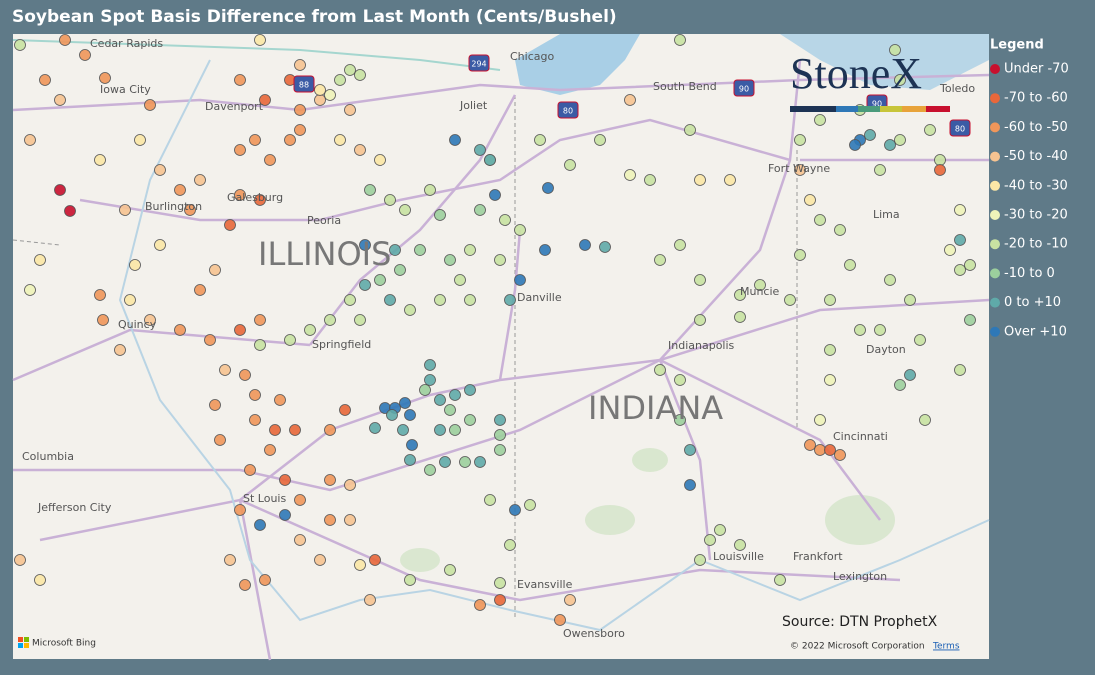 Image resolution: width=1095 pixels, height=675 pixels. What do you see at coordinates (856, 73) in the screenshot?
I see `logo-text: StoneX` at bounding box center [856, 73].